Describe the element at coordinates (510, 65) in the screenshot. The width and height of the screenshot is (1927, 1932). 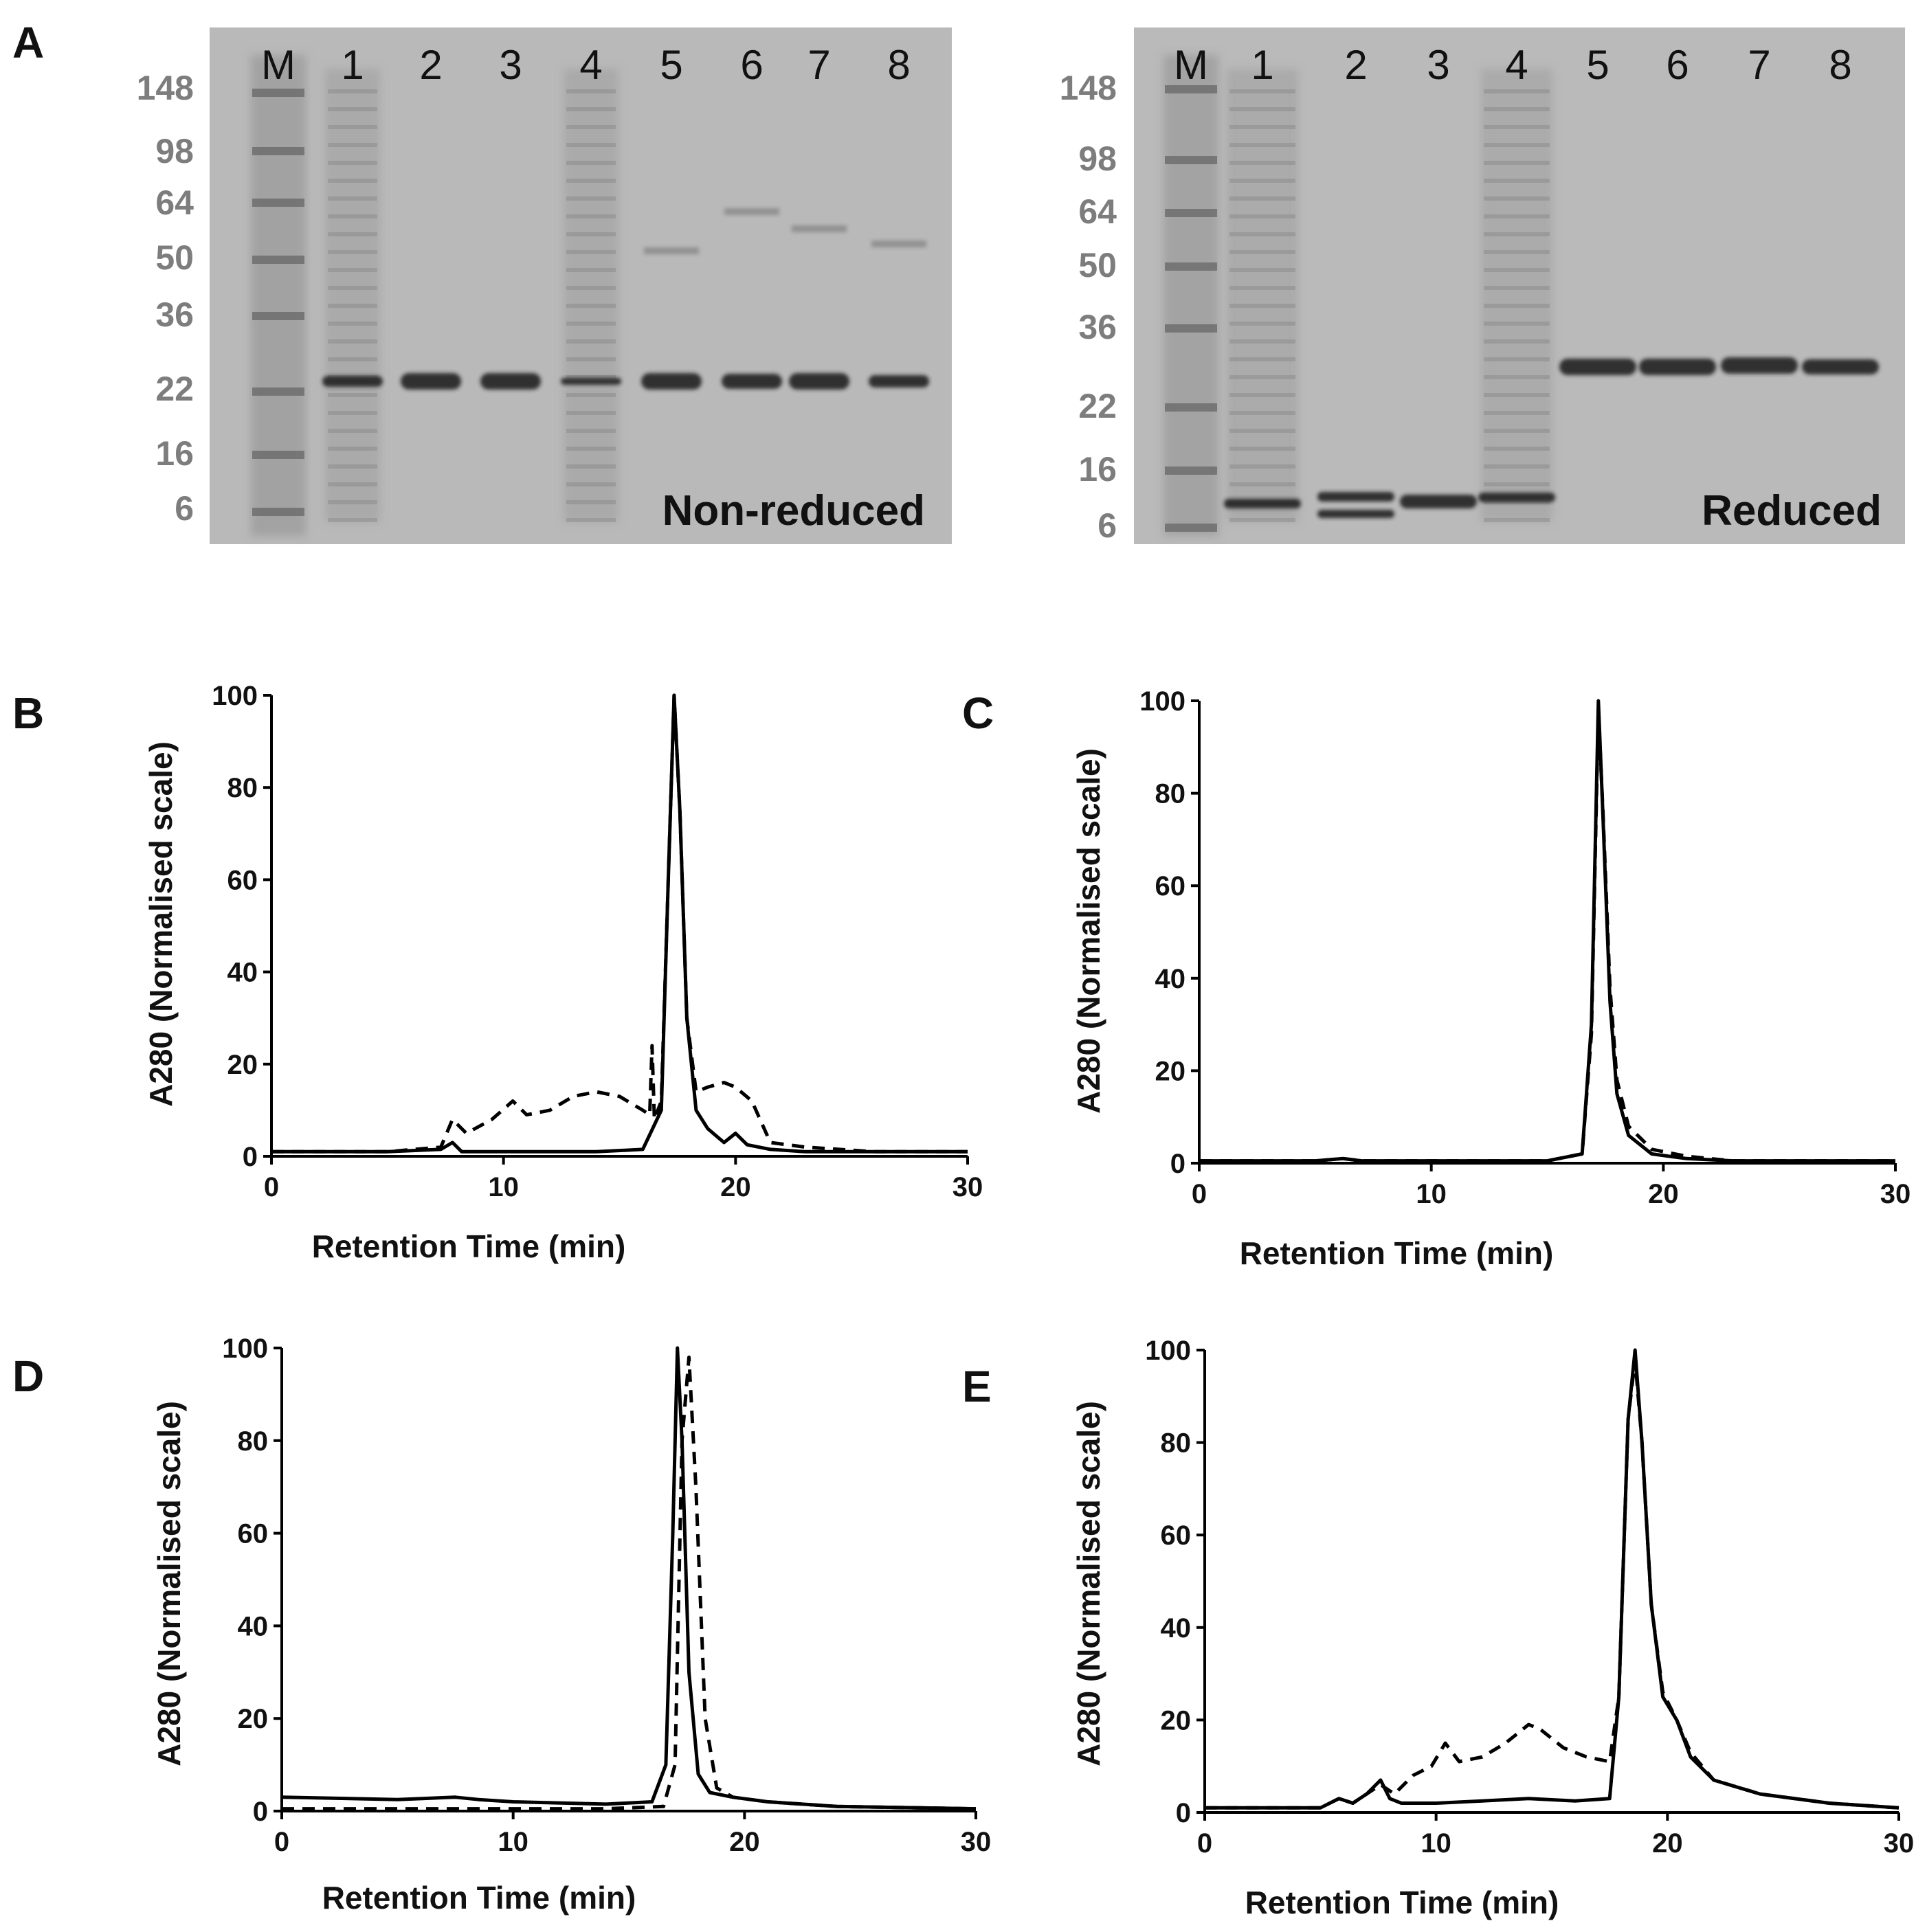
I see `lane-label: 3` at that location.